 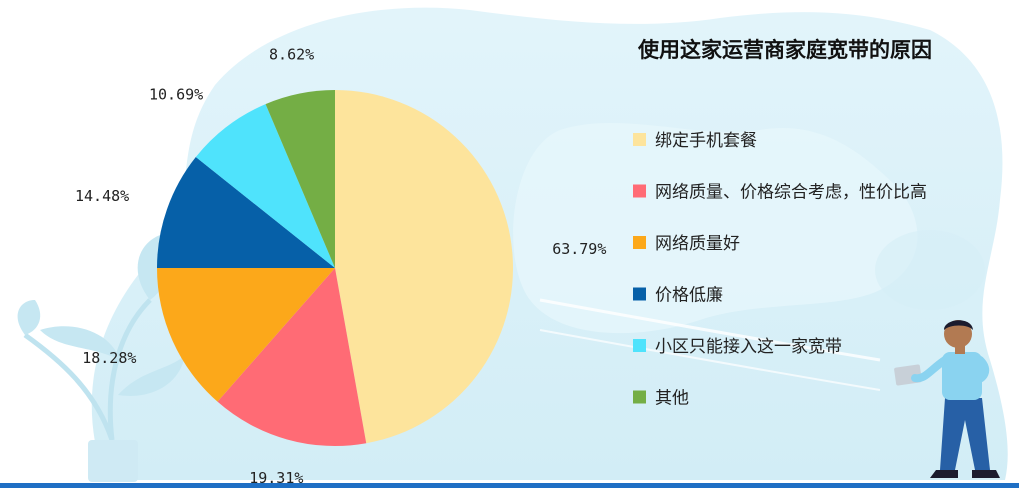 I want to click on chart-title: 使用这家运营商家庭宽带的原因, so click(x=784, y=50).